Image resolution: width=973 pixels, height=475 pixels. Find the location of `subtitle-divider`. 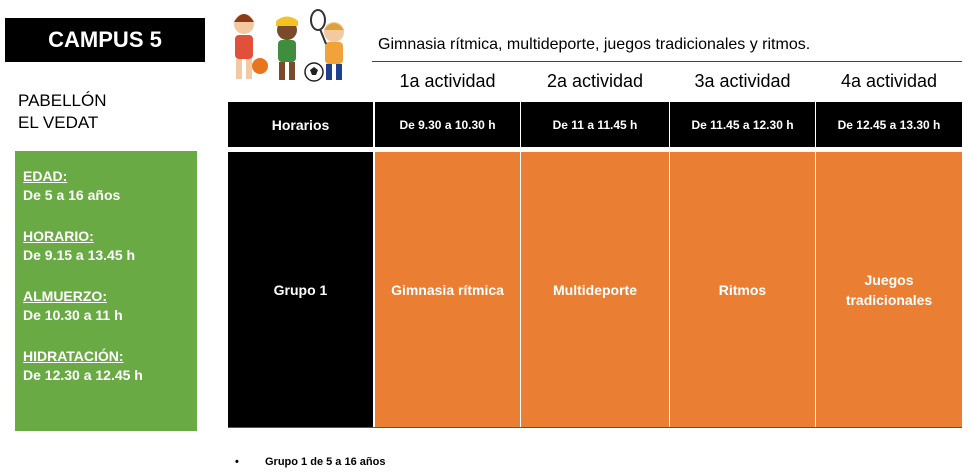

subtitle-divider is located at coordinates (667, 61).